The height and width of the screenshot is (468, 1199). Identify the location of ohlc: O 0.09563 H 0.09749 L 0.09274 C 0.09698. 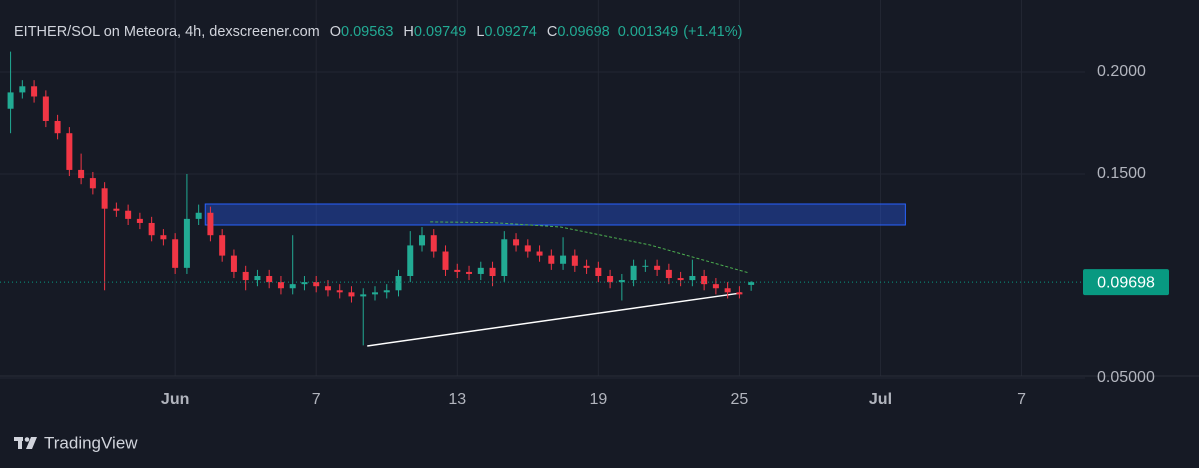
(465, 32).